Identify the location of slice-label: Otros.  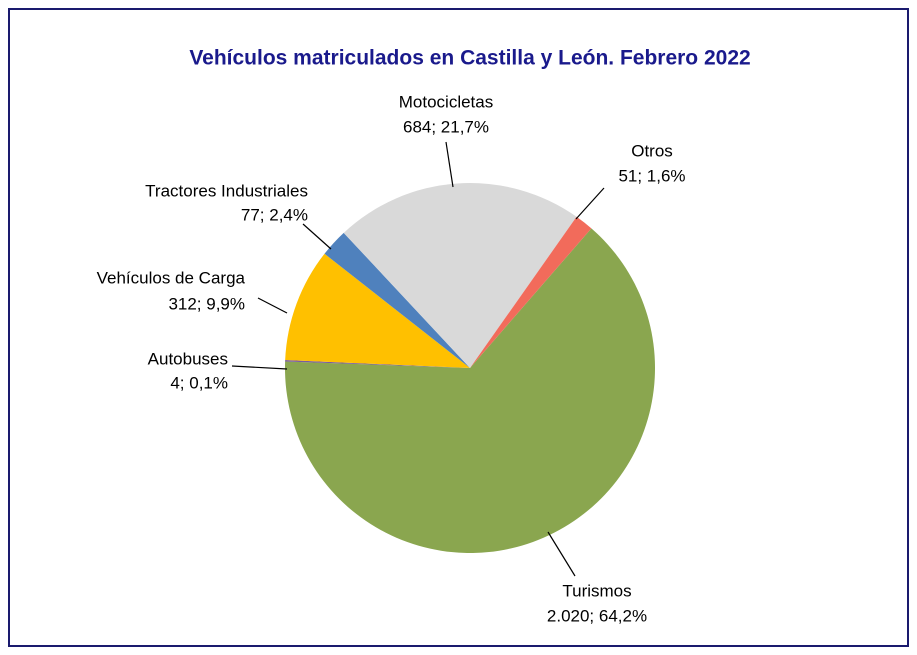
(652, 150).